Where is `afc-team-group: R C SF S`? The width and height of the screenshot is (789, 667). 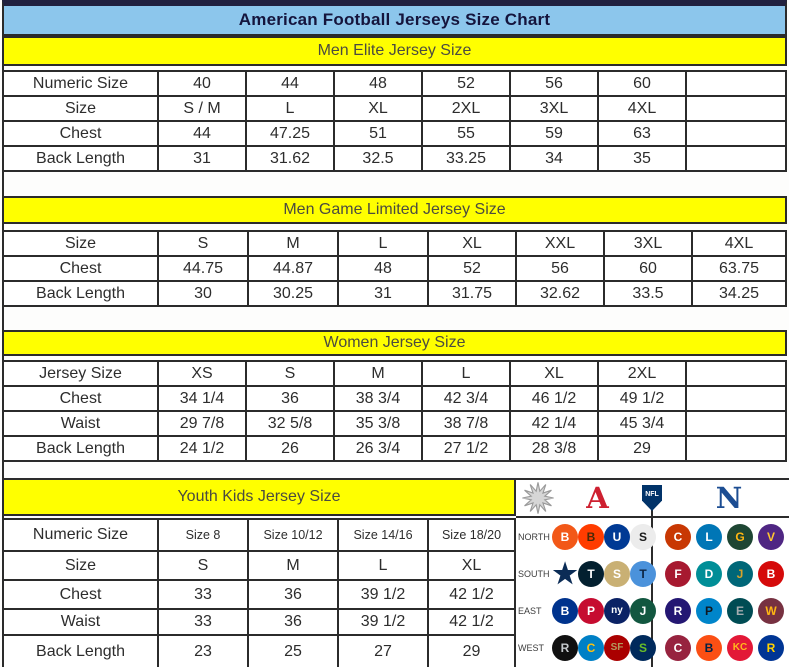 afc-team-group: R C SF S is located at coordinates (604, 648).